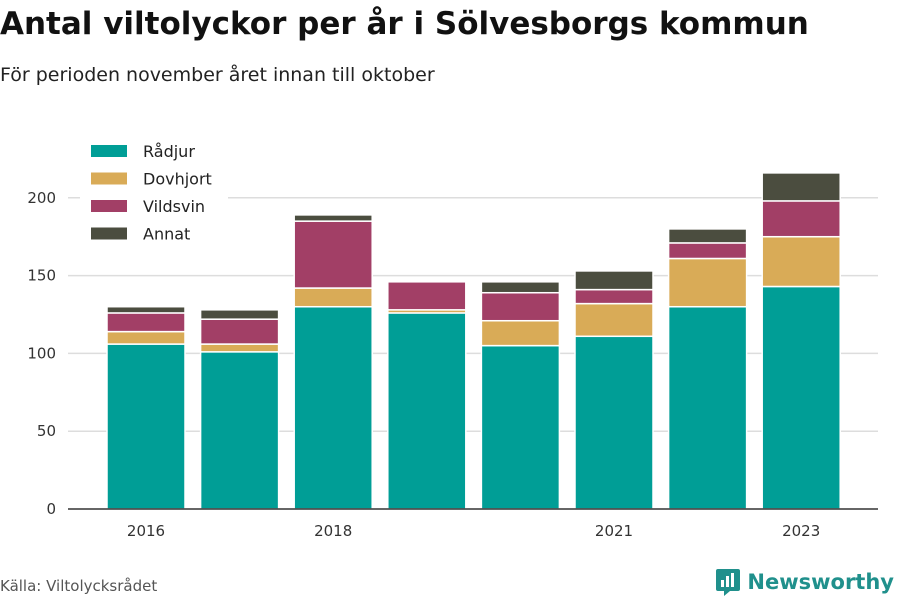  What do you see at coordinates (801, 261) in the screenshot?
I see `bar-2023-Dovhjort` at bounding box center [801, 261].